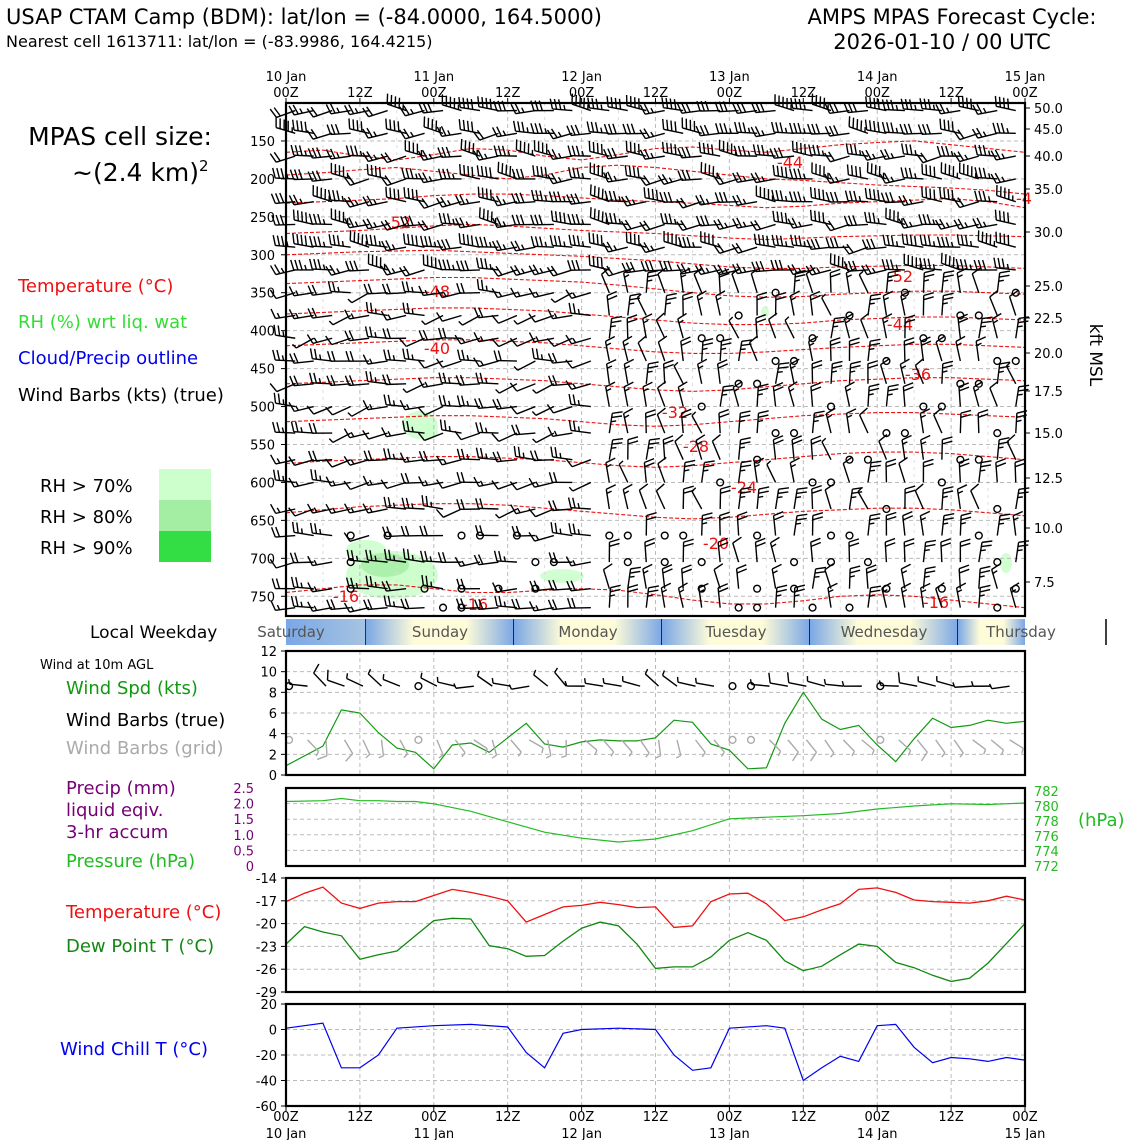 The height and width of the screenshot is (1140, 1140). Describe the element at coordinates (655, 730) in the screenshot. I see `wind-speed-line` at that location.